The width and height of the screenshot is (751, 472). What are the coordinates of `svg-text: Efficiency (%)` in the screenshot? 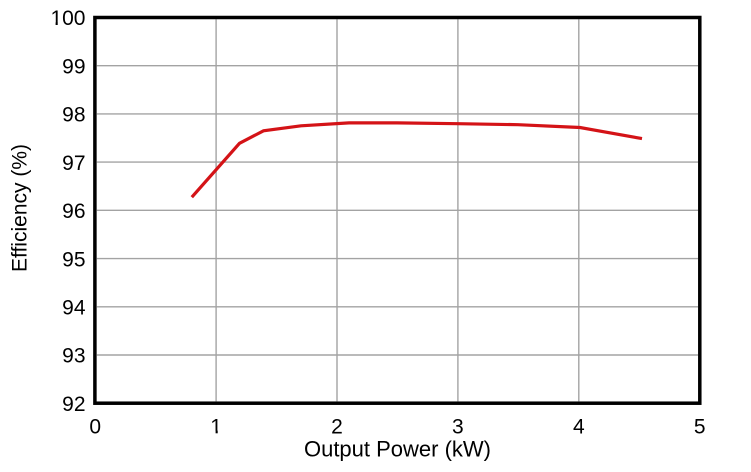 It's located at (20, 208).